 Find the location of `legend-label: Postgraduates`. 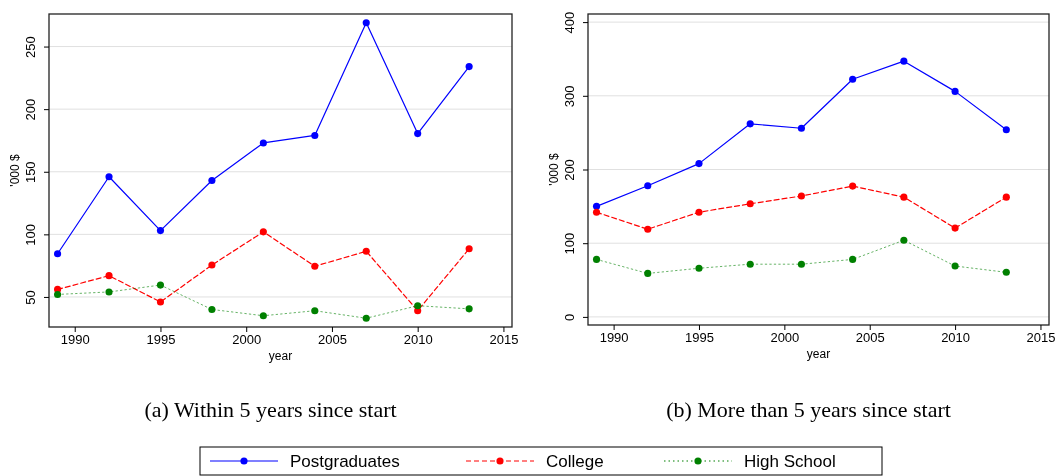

legend-label: Postgraduates is located at coordinates (345, 461).